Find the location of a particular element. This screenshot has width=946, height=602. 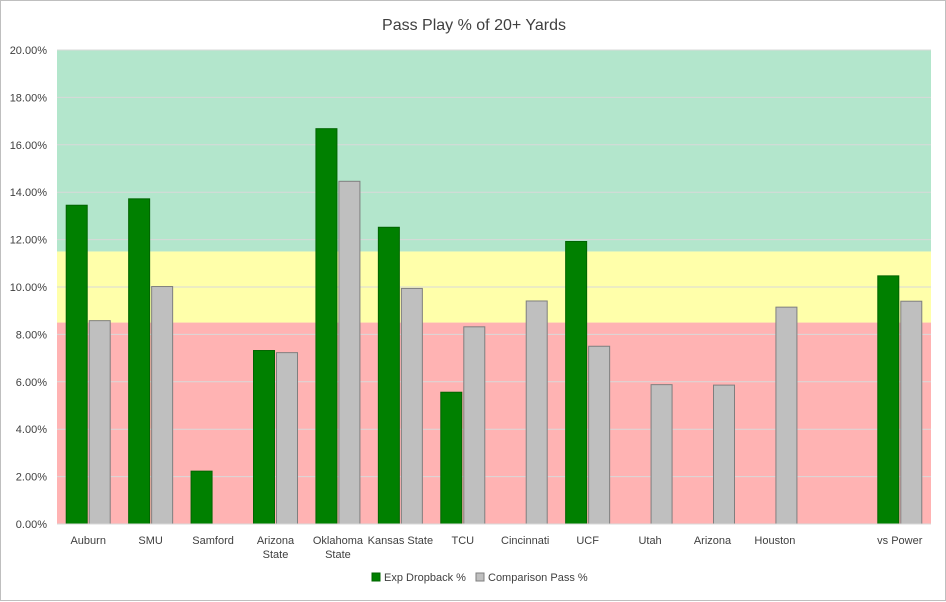

category-label: UCF is located at coordinates (587, 541).